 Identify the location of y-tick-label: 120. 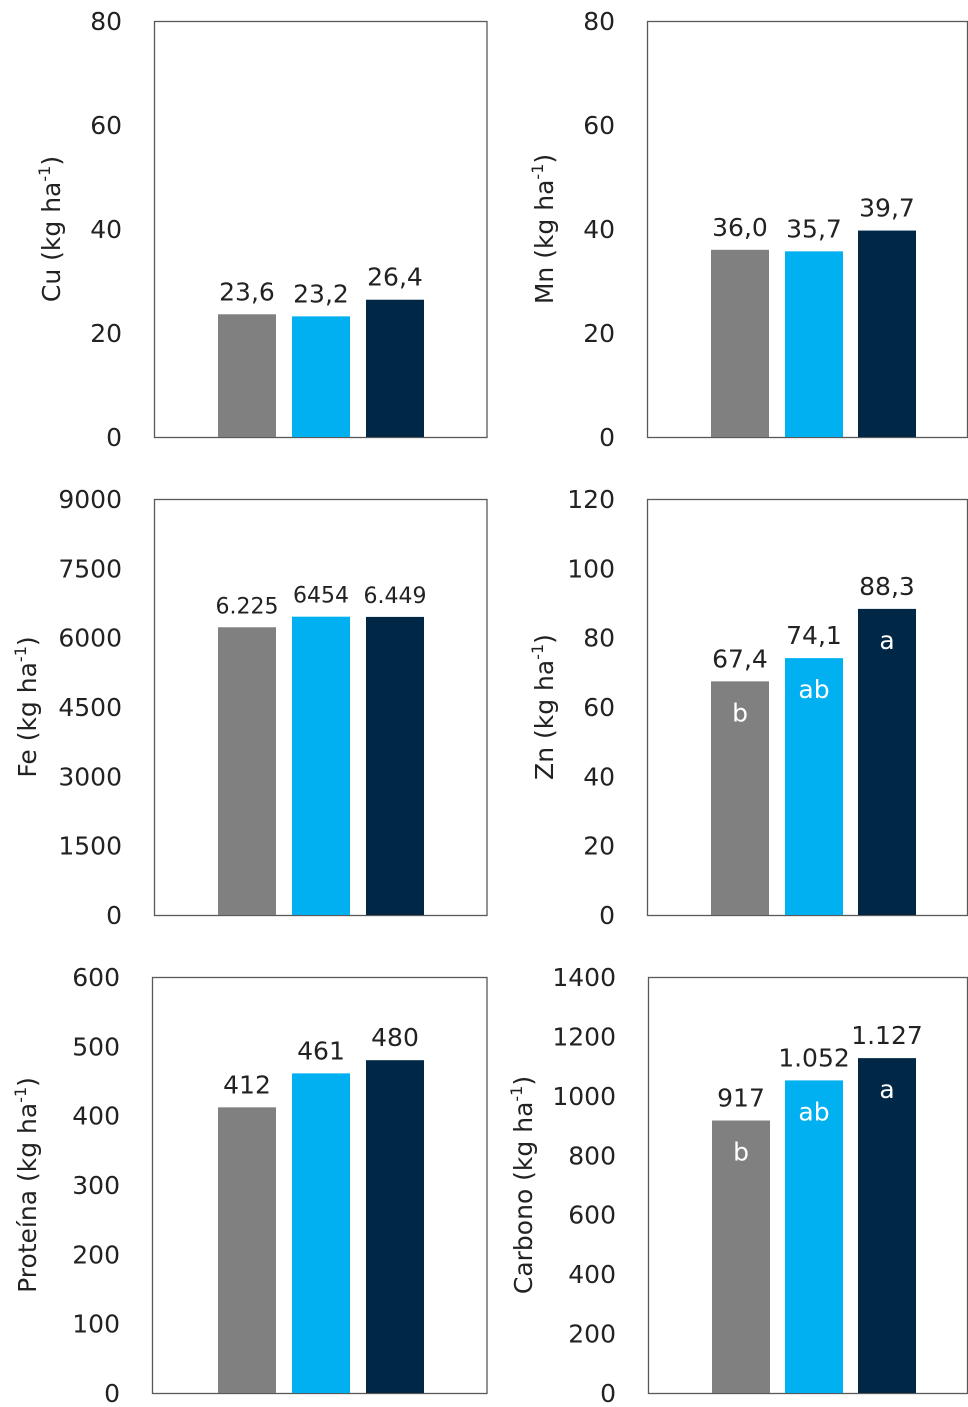
(591, 499).